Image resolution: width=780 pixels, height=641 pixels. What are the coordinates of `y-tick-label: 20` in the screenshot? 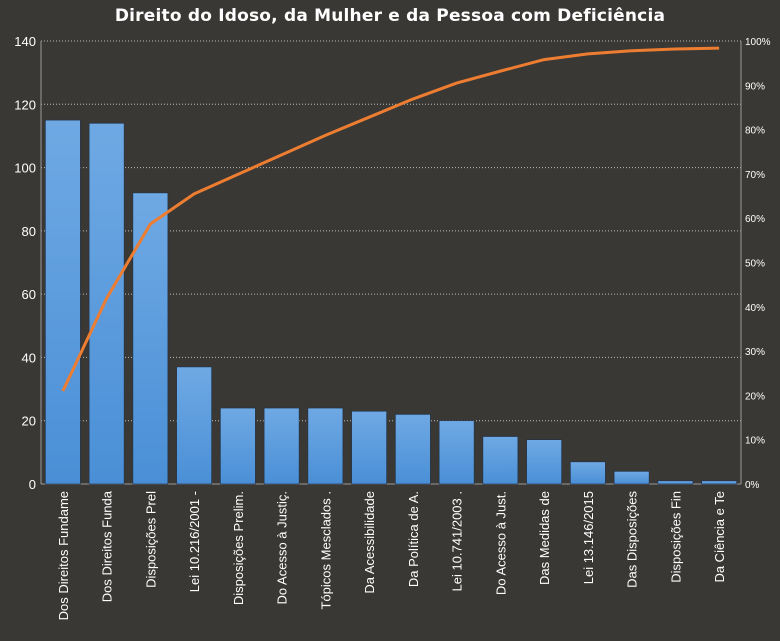 It's located at (29, 421).